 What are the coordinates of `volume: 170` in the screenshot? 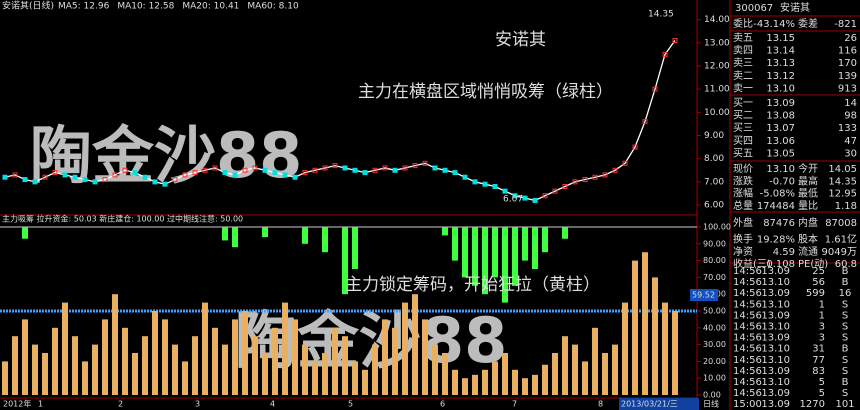 It's located at (847, 63).